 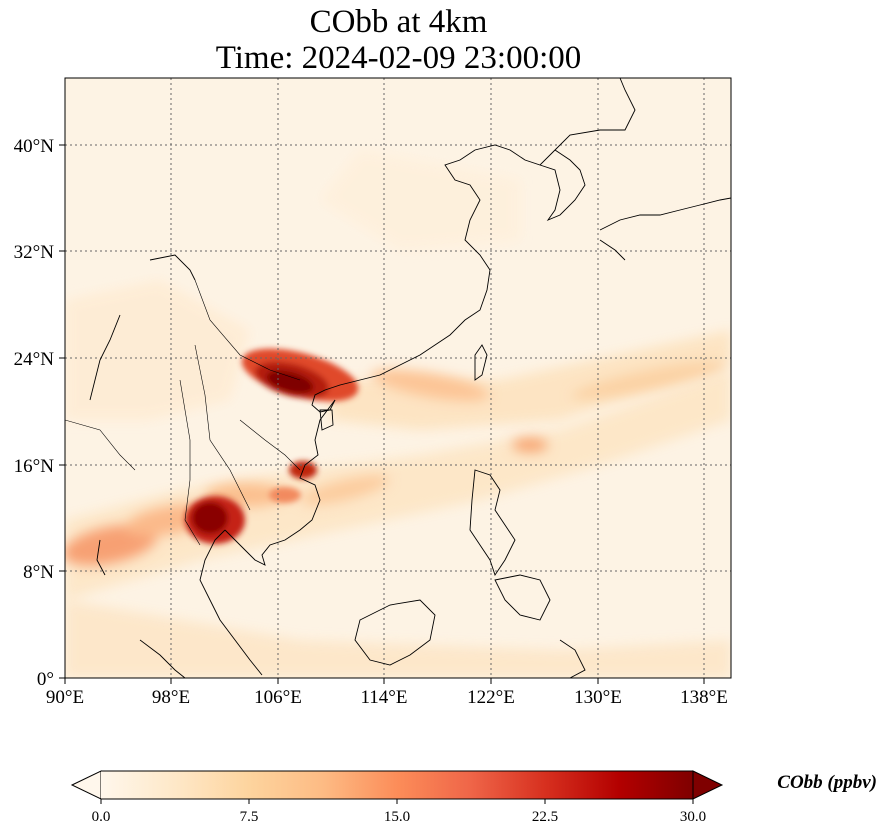 What do you see at coordinates (397, 817) in the screenshot?
I see `colorbar-tick-label: 15.0` at bounding box center [397, 817].